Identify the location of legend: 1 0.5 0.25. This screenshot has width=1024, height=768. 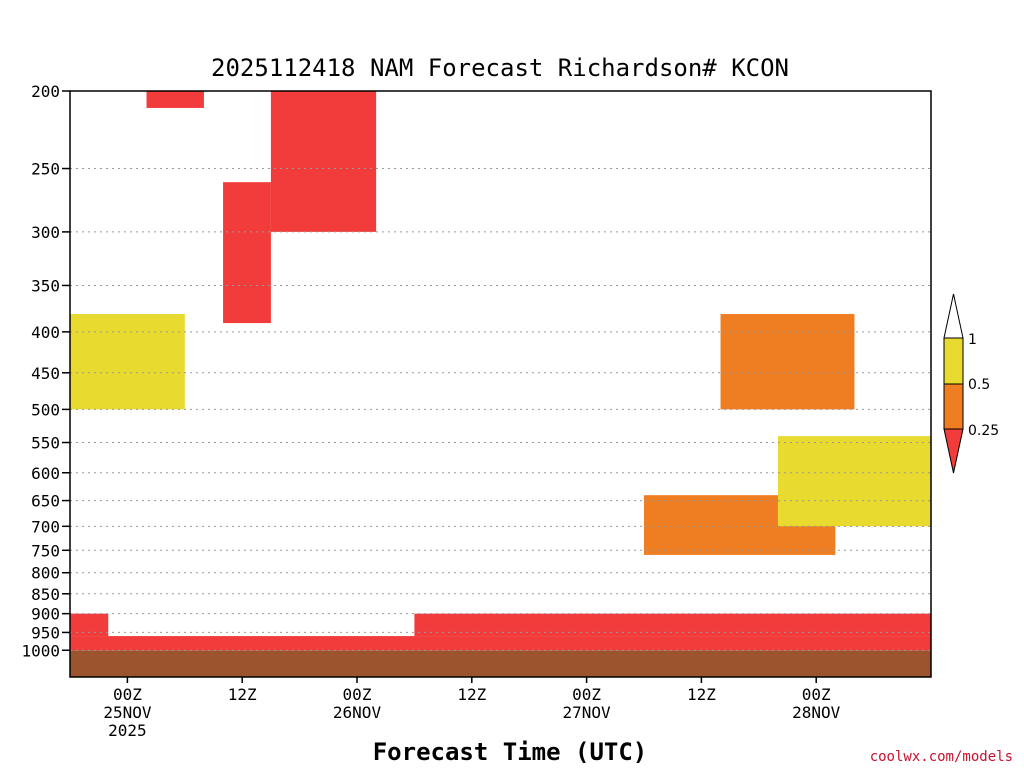
(971, 383).